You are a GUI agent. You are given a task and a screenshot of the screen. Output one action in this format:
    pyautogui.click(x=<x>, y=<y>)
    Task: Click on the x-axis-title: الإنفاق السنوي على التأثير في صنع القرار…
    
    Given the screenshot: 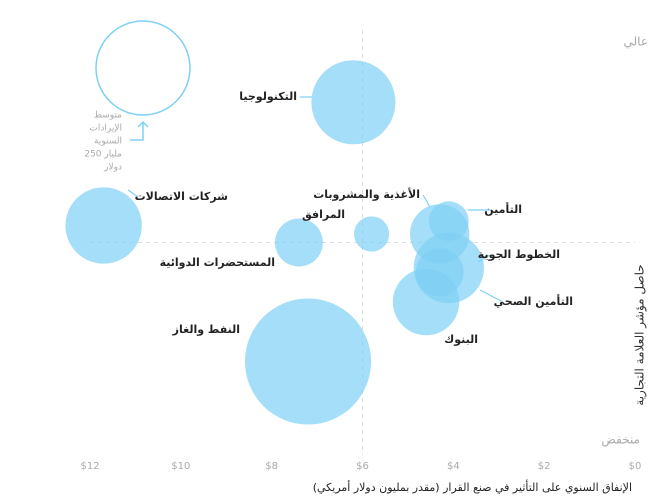 What is the action you would take?
    pyautogui.click(x=472, y=486)
    